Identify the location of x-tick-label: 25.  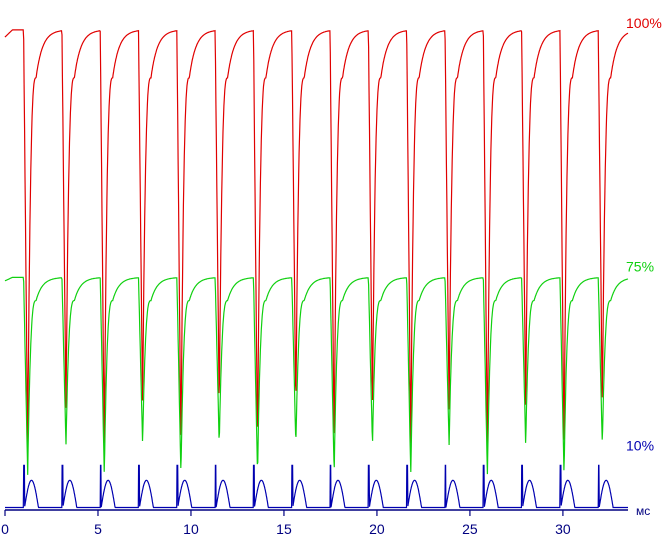
(470, 529).